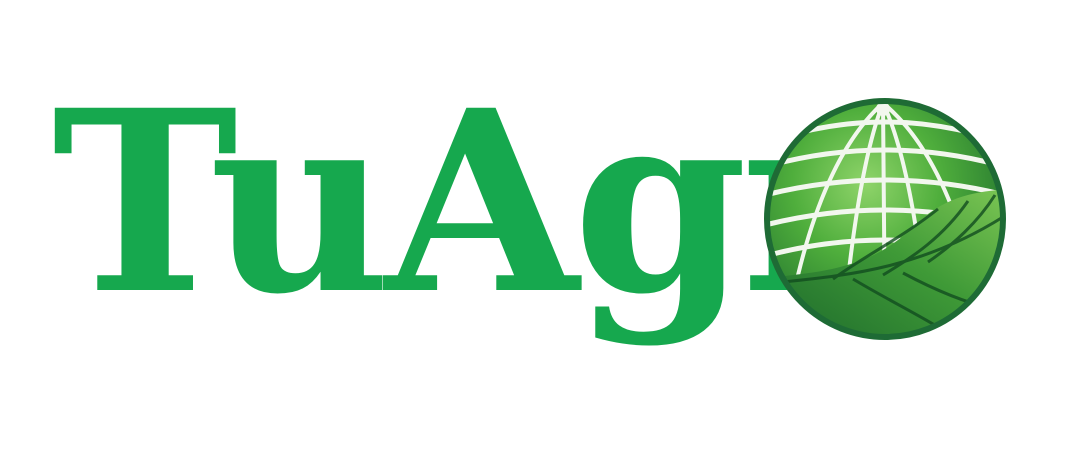  Describe the element at coordinates (885, 219) in the screenshot. I see `globe-leaf-icon` at that location.